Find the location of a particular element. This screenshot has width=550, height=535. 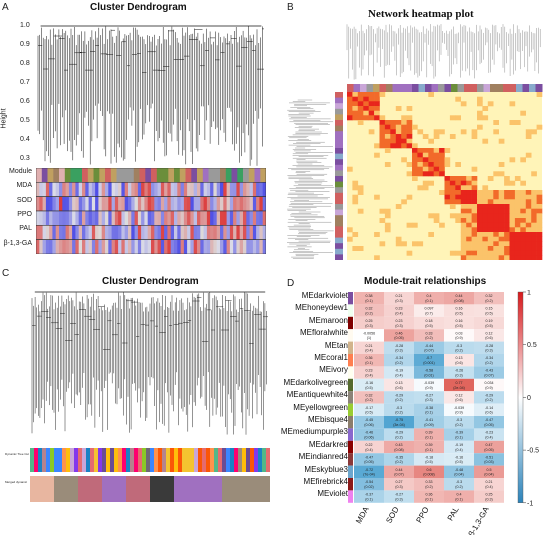

cell-correlation: 0.39 is located at coordinates (429, 433).